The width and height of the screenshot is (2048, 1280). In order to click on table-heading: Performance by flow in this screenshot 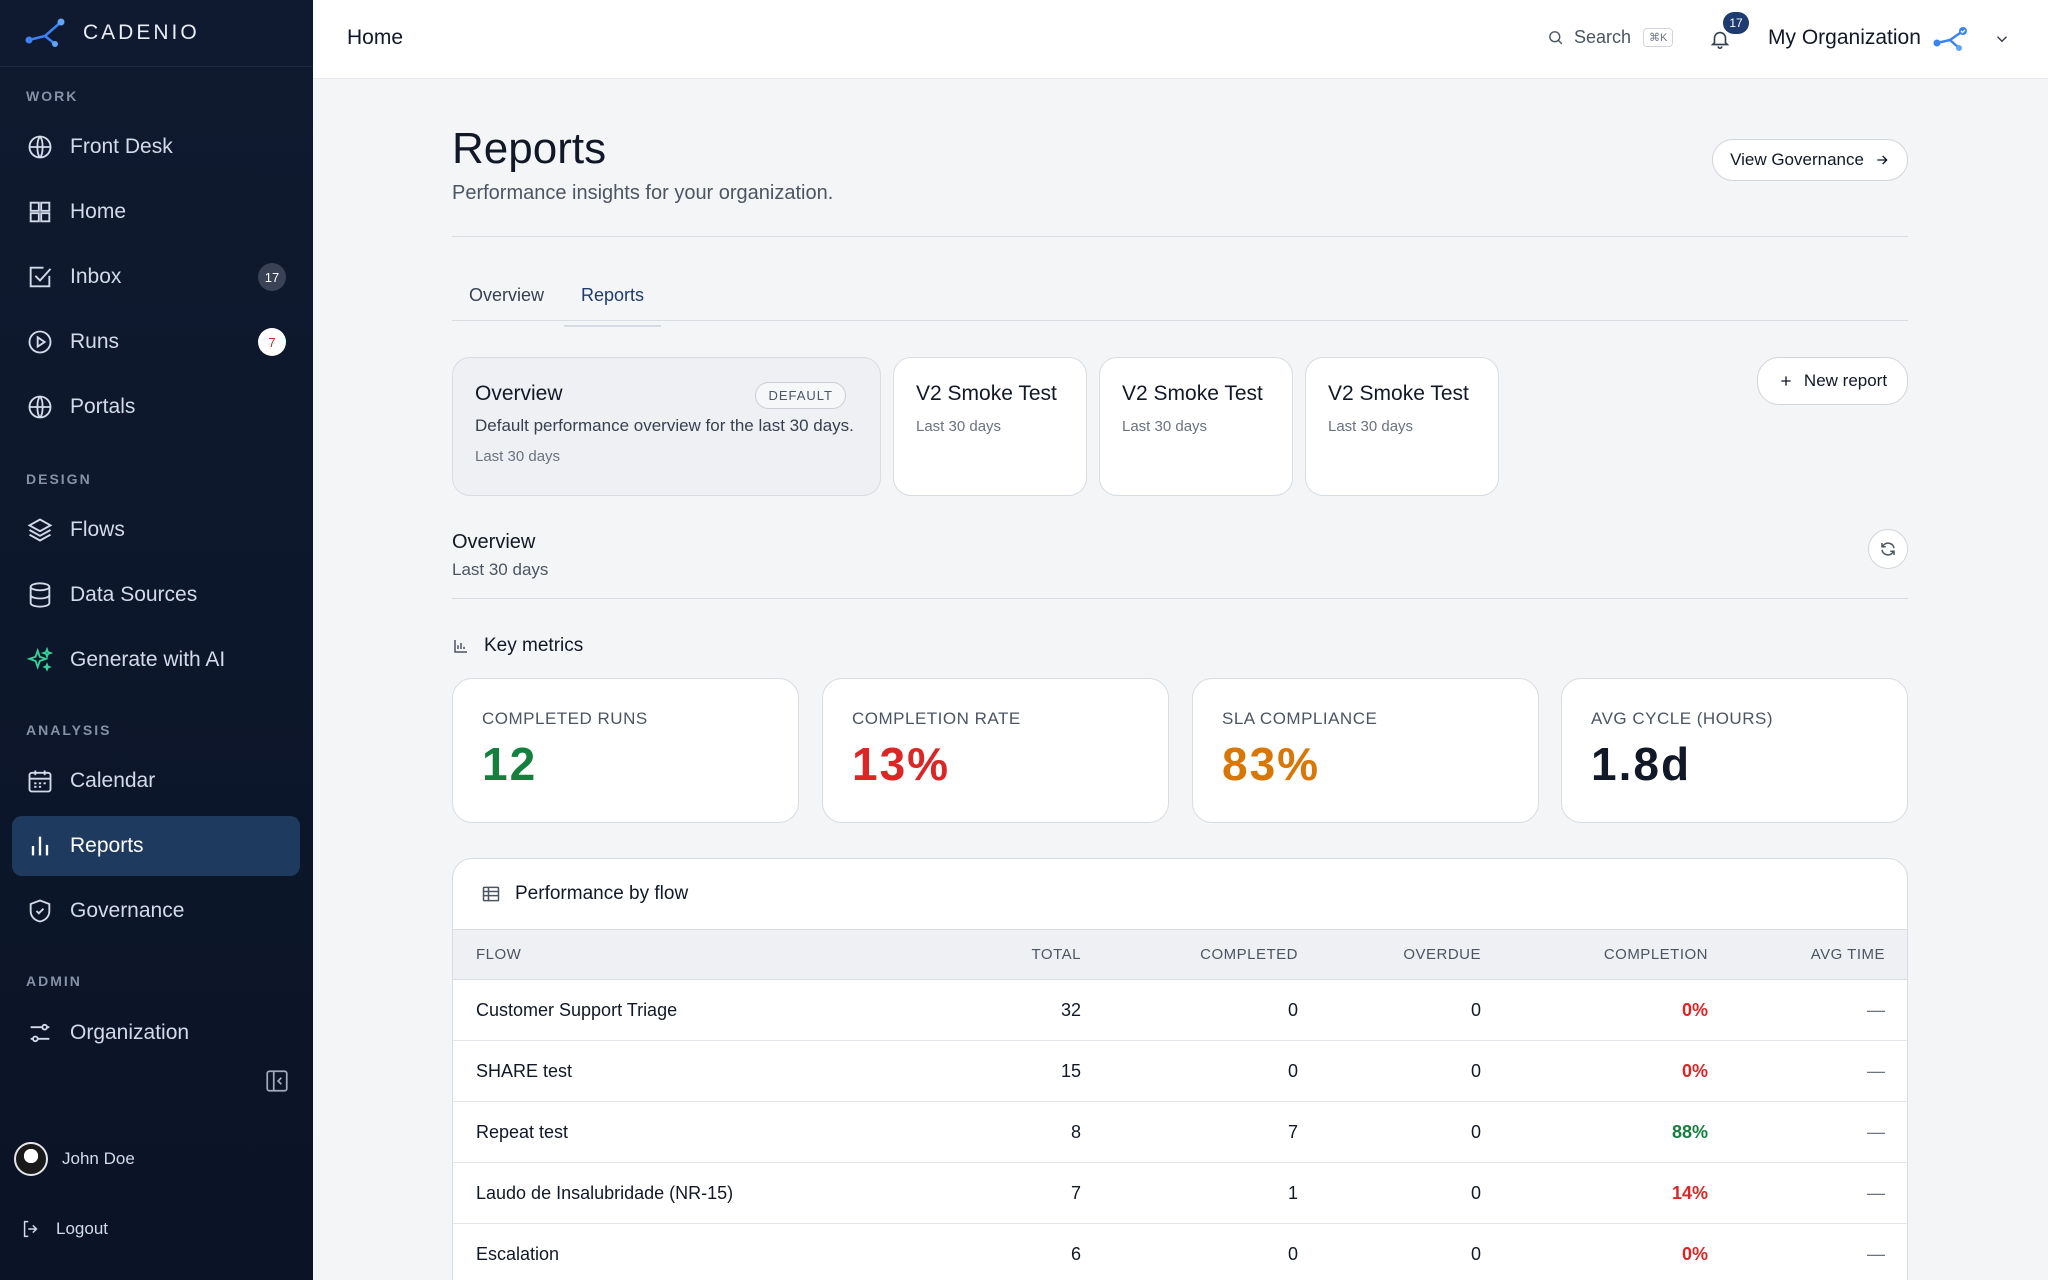, I will do `click(1180, 894)`.